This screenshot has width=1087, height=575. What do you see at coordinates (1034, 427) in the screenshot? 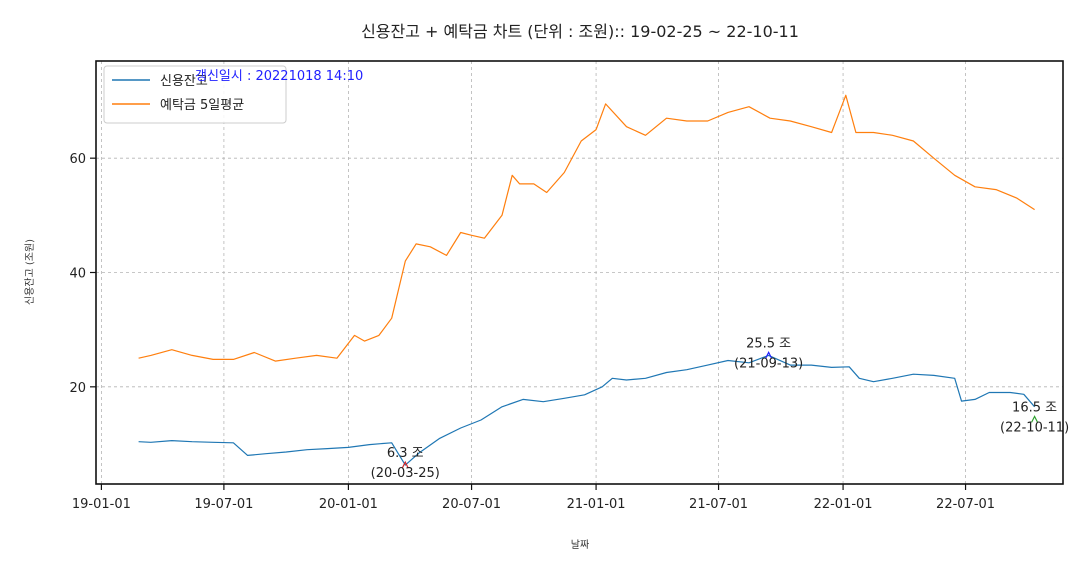
I see `annotation-date: (22-10-11)` at bounding box center [1034, 427].